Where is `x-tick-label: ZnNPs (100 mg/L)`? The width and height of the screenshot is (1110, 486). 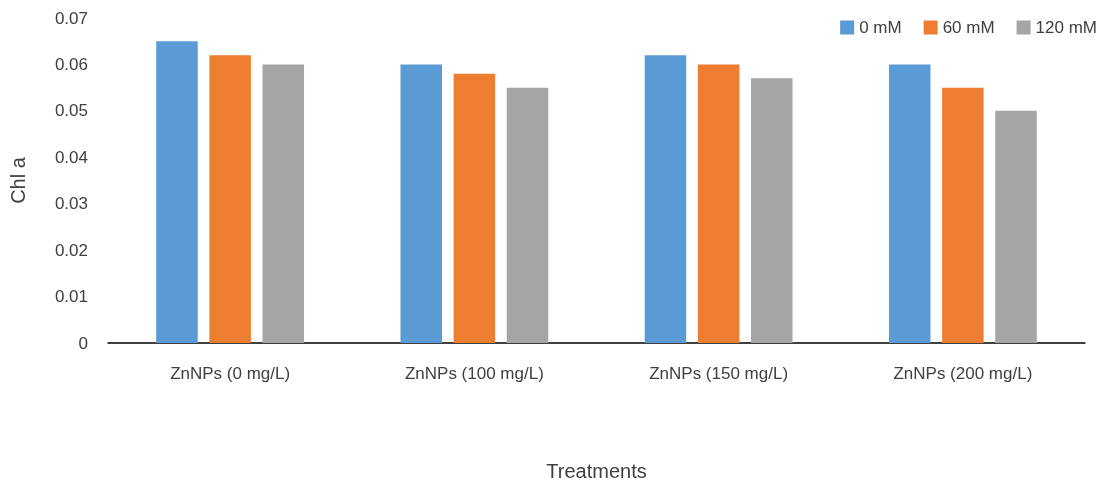 x-tick-label: ZnNPs (100 mg/L) is located at coordinates (474, 373).